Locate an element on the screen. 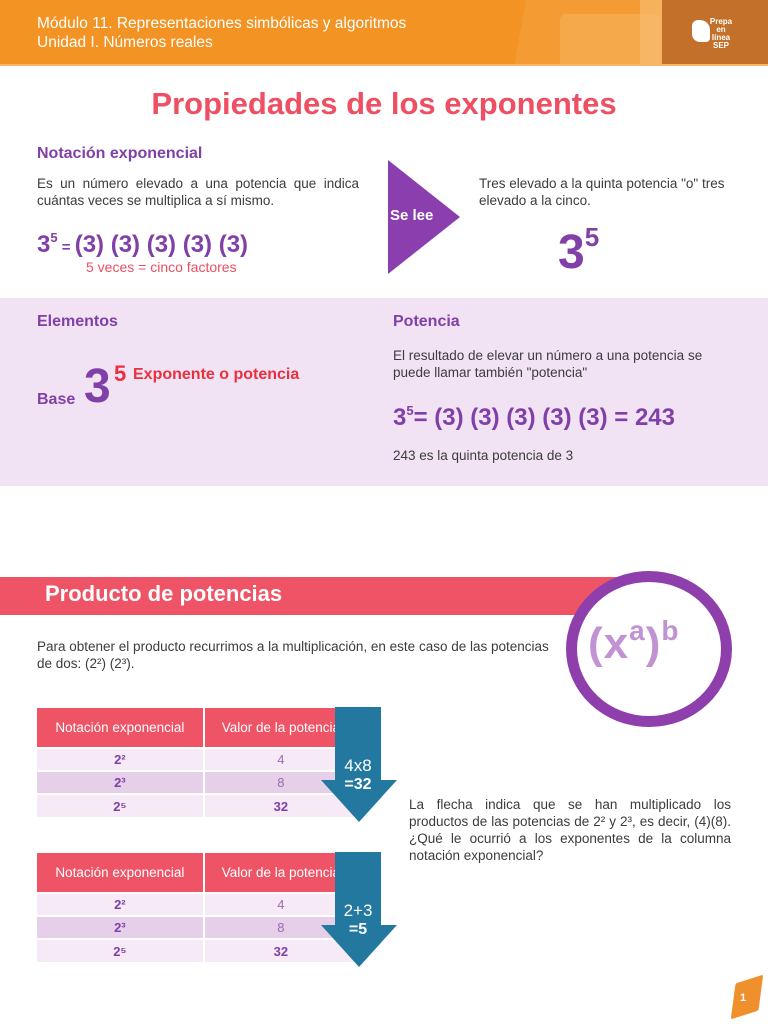 The height and width of the screenshot is (1024, 768). page-badge-icon is located at coordinates (747, 997).